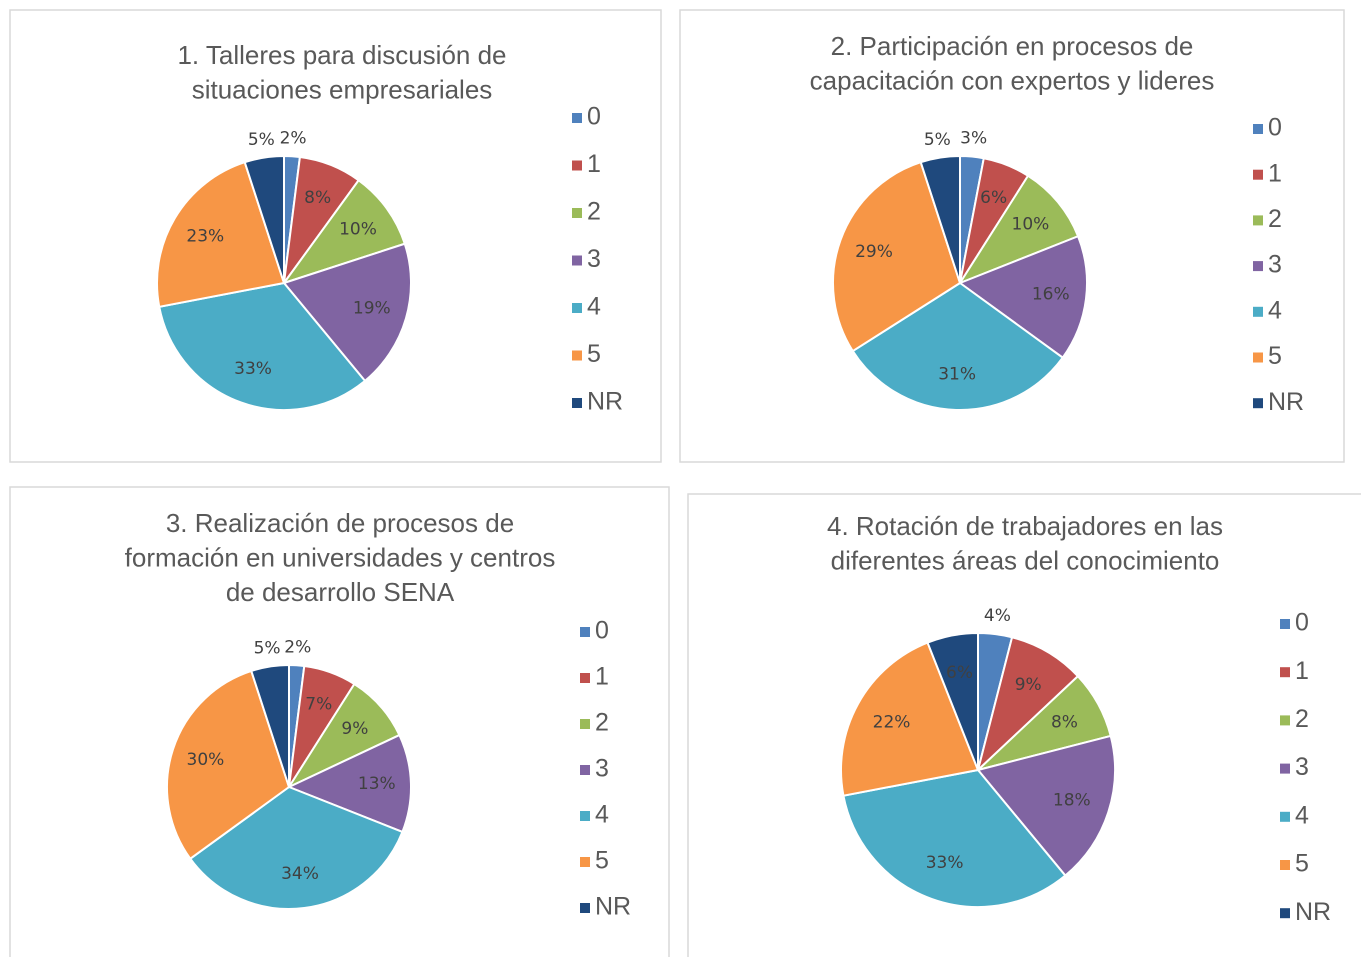 This screenshot has width=1361, height=957. Describe the element at coordinates (1012, 80) in the screenshot. I see `chart-title: capacitación con expertos y lideres` at that location.